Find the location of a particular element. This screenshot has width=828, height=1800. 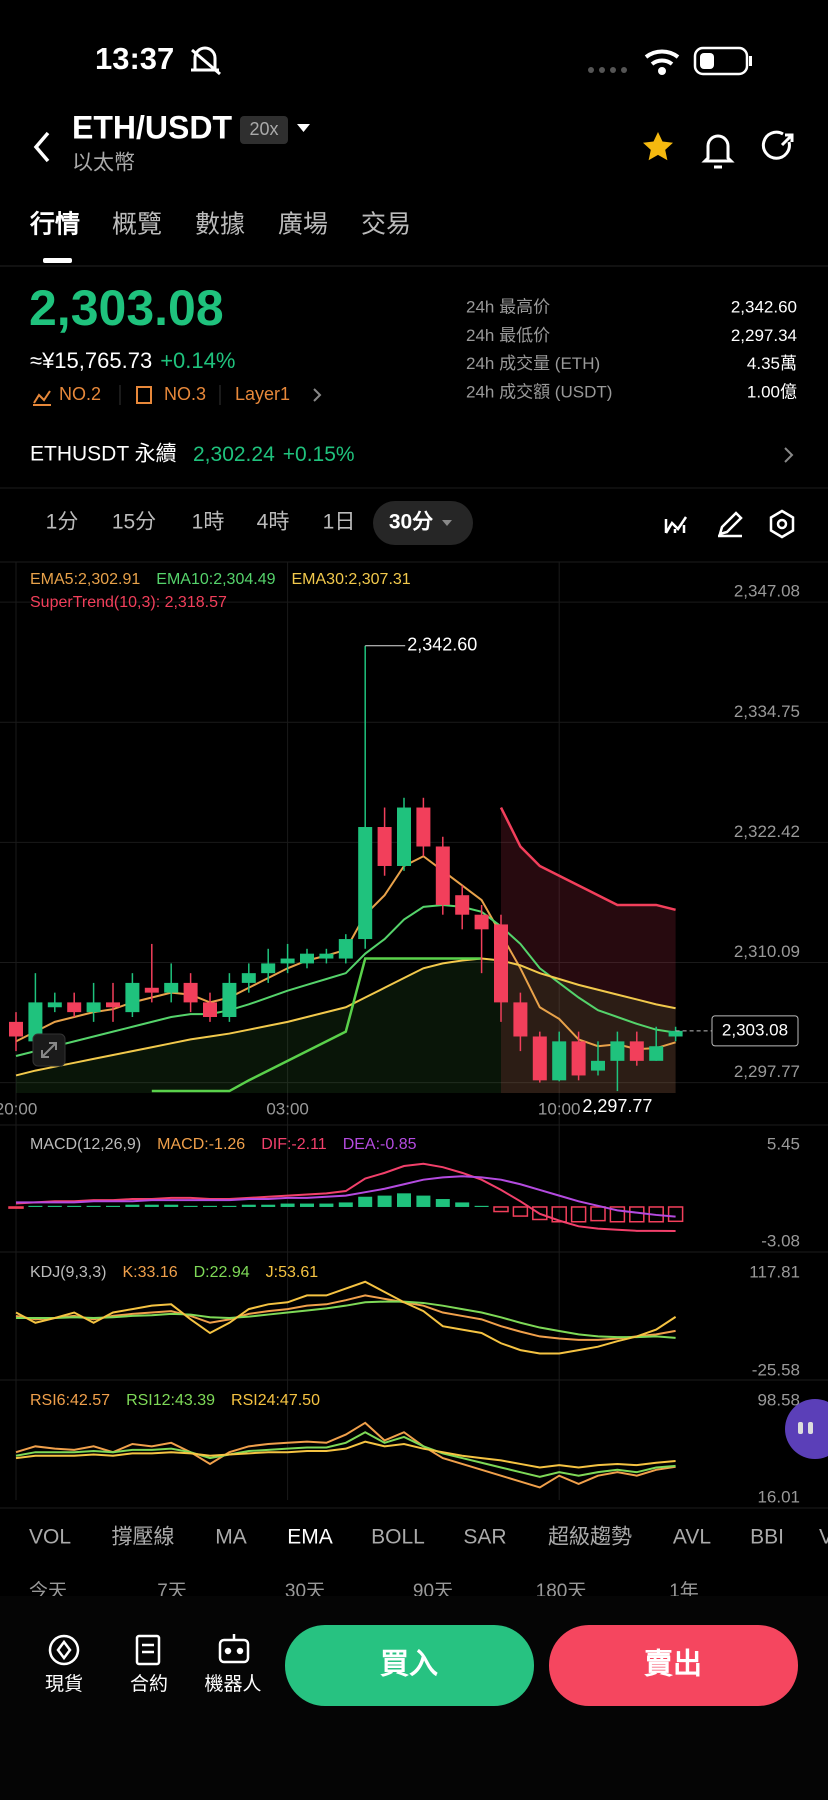

overlay-line is located at coordinates (587, 859).